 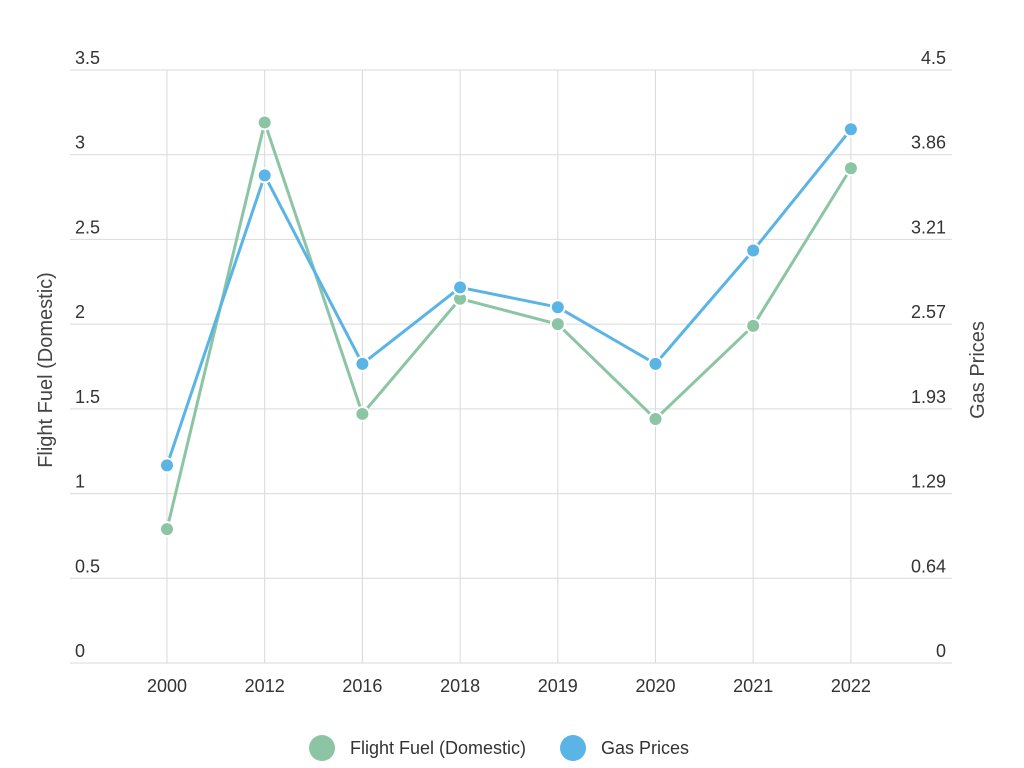 What do you see at coordinates (438, 748) in the screenshot?
I see `legend-label: Flight Fuel (Domestic)` at bounding box center [438, 748].